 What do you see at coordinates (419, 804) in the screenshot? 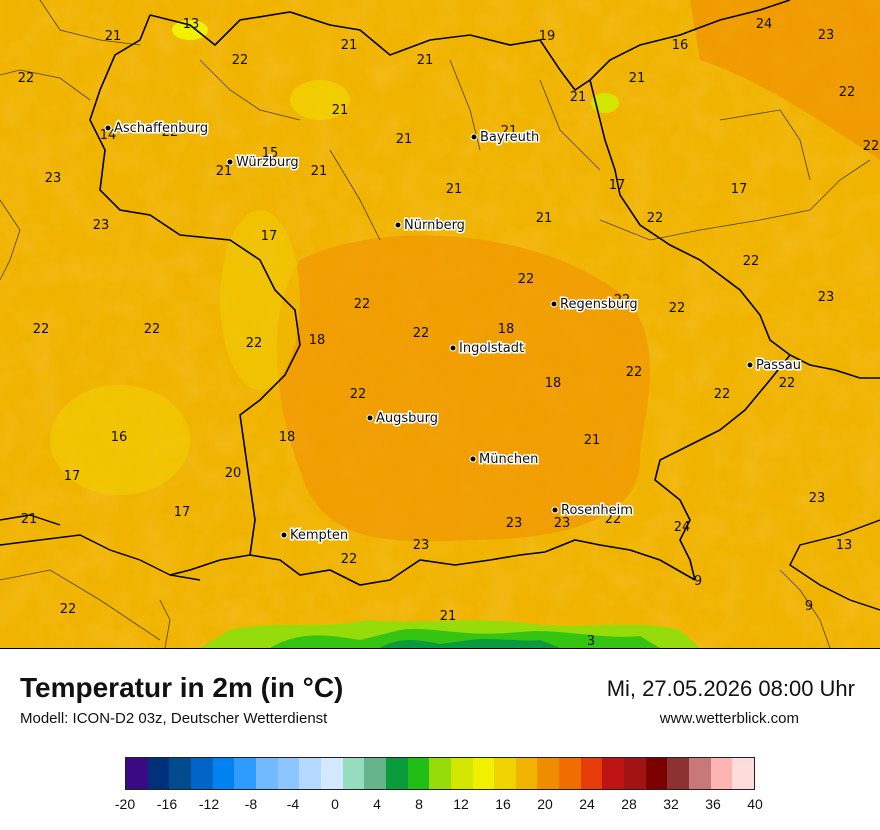
I see `legend-tick-label: 8` at bounding box center [419, 804].